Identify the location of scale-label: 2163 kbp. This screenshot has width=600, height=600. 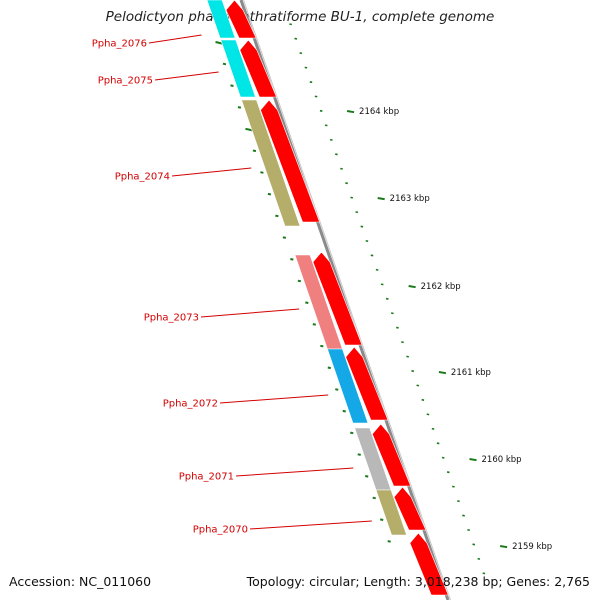
(410, 199).